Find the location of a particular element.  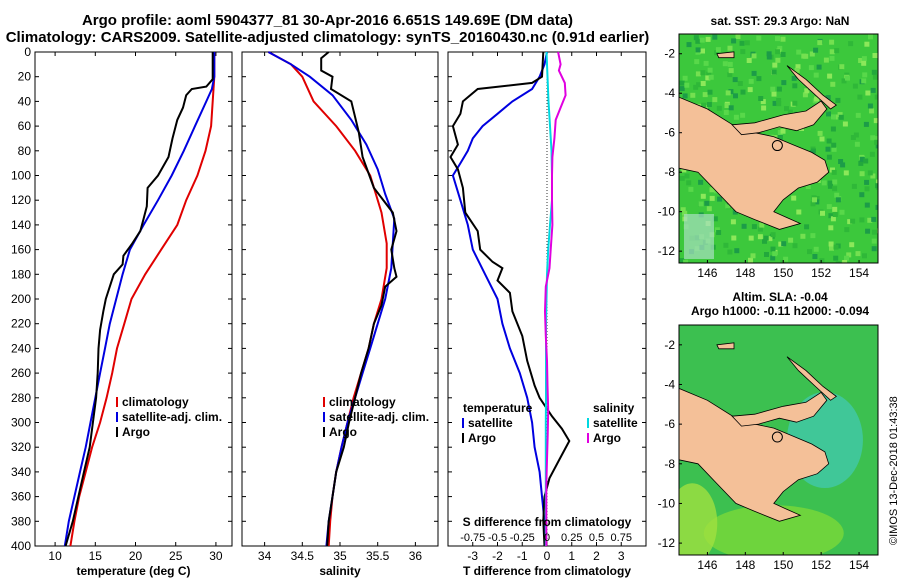

map-x-tick-label: 154 is located at coordinates (859, 565).